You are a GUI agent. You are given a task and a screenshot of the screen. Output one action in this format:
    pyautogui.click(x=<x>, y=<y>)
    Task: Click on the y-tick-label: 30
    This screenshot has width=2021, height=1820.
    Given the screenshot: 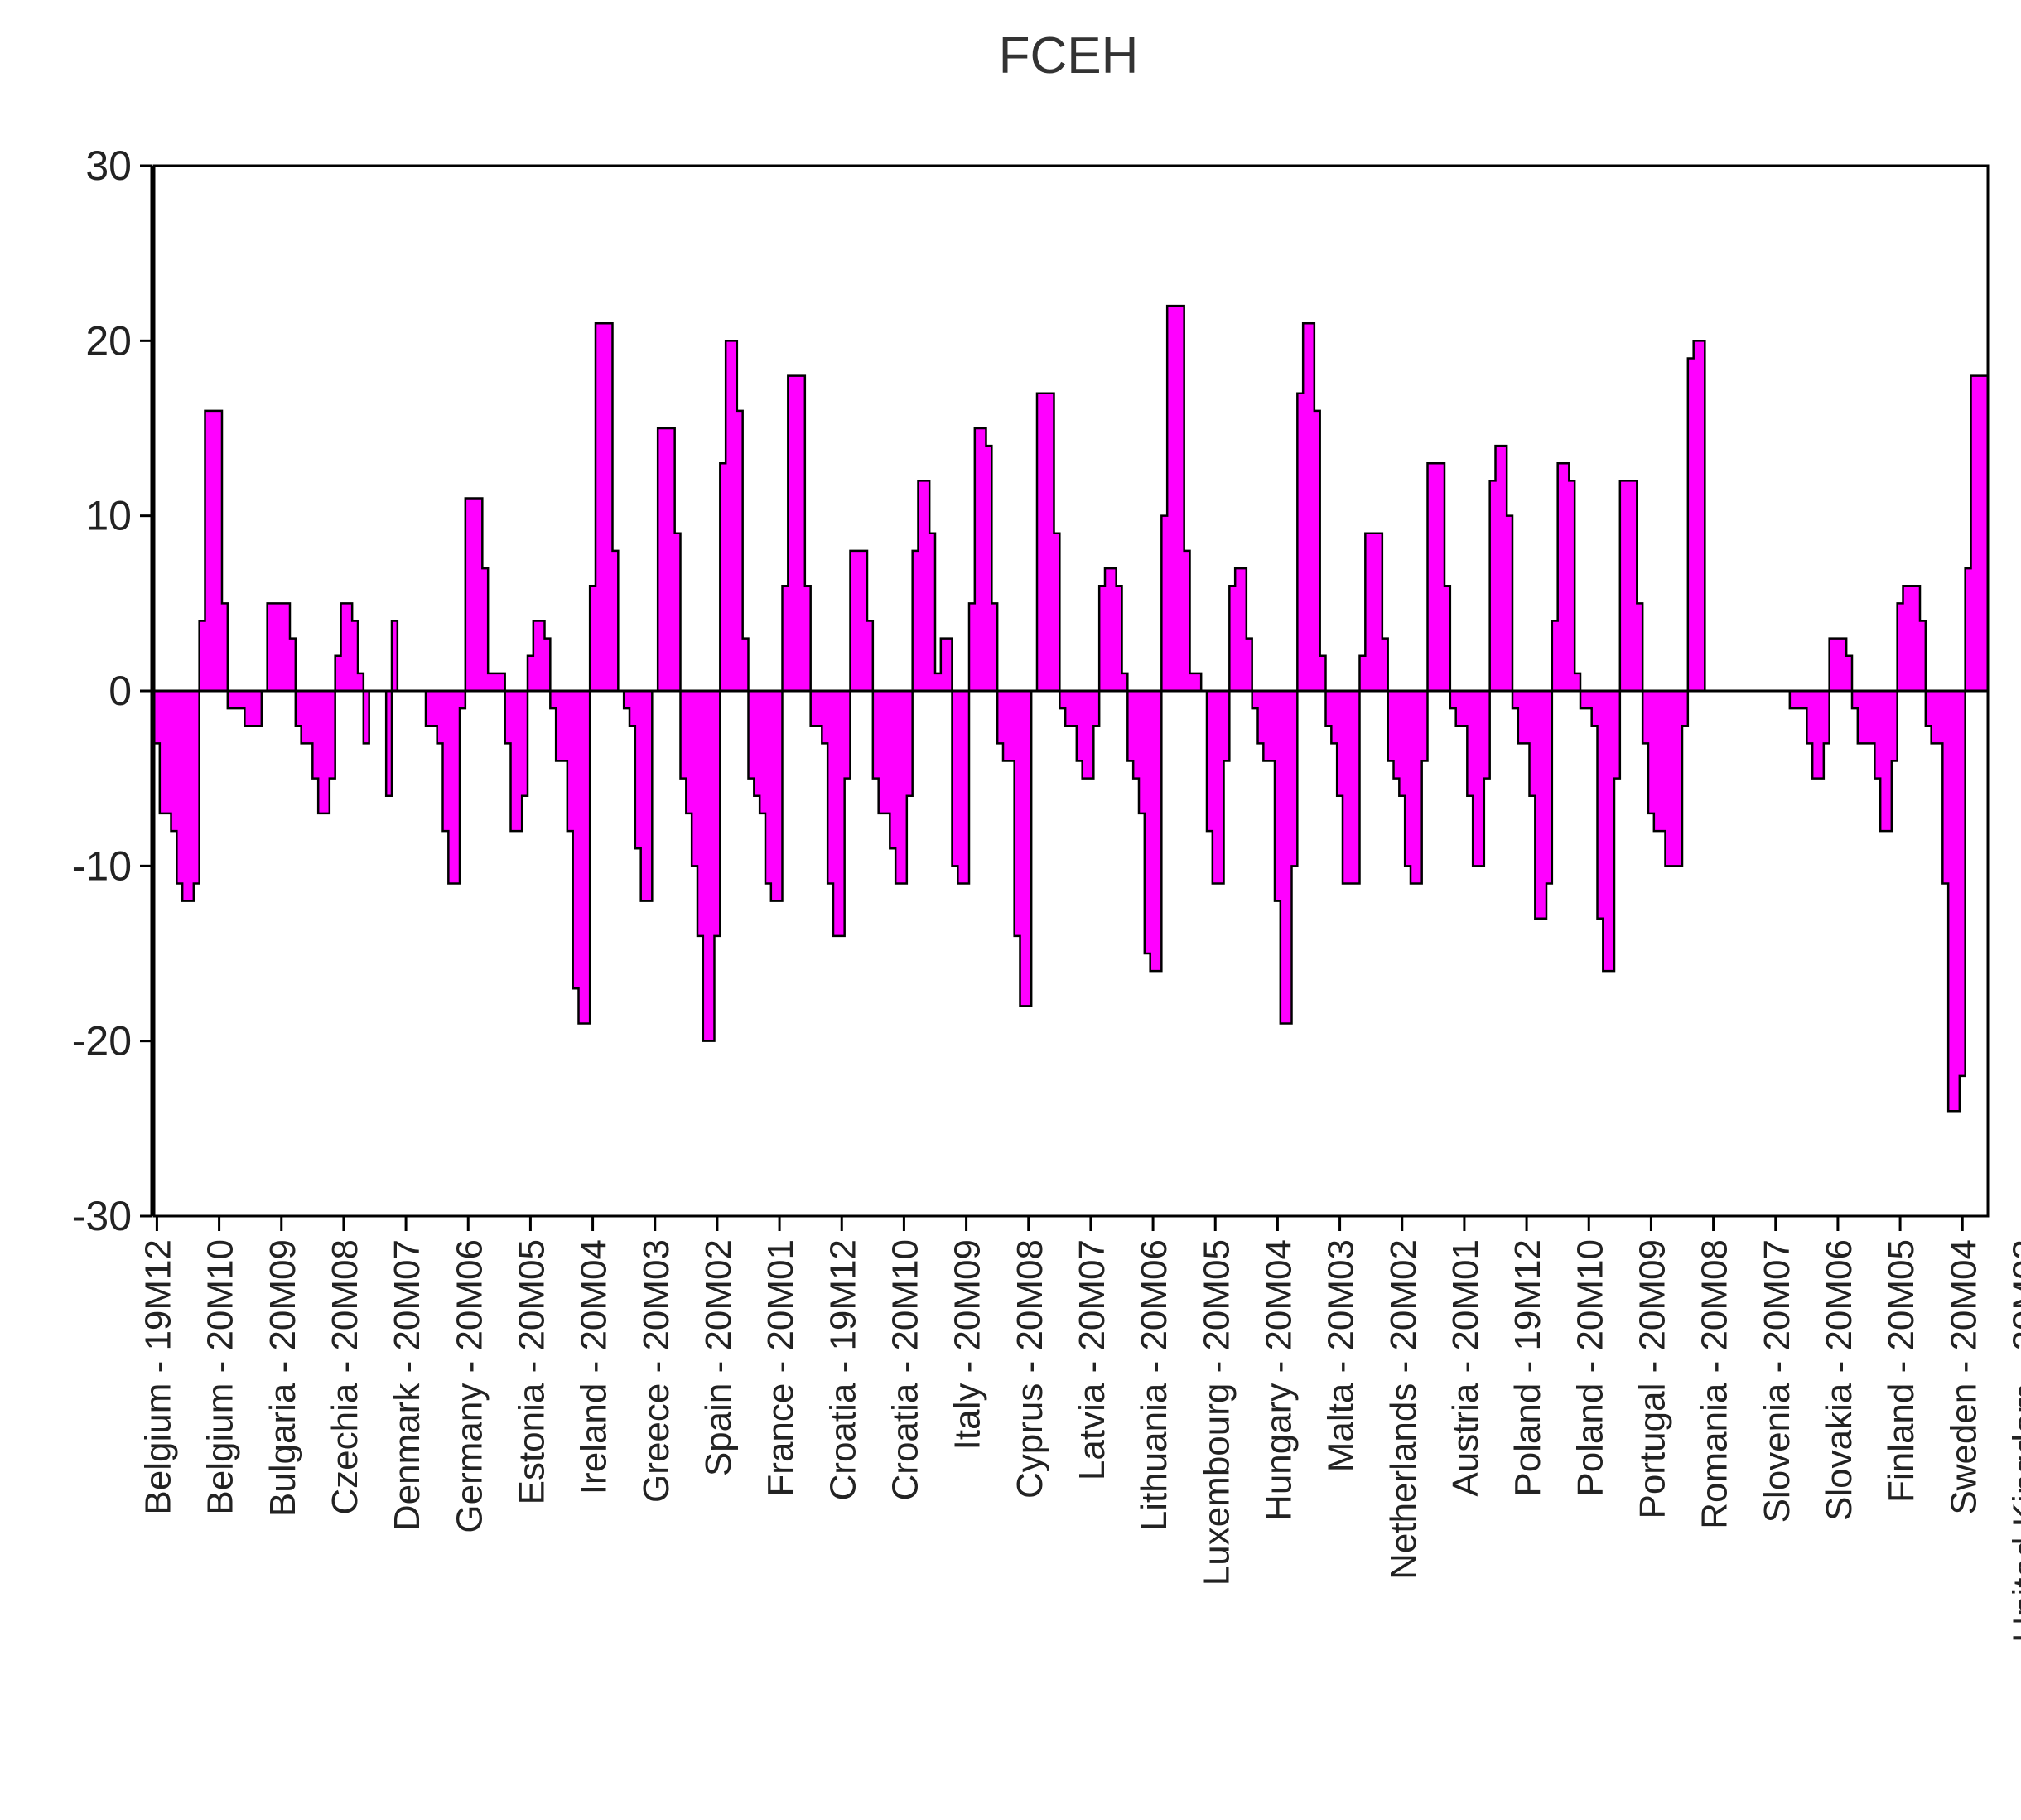 What is the action you would take?
    pyautogui.click(x=108, y=165)
    